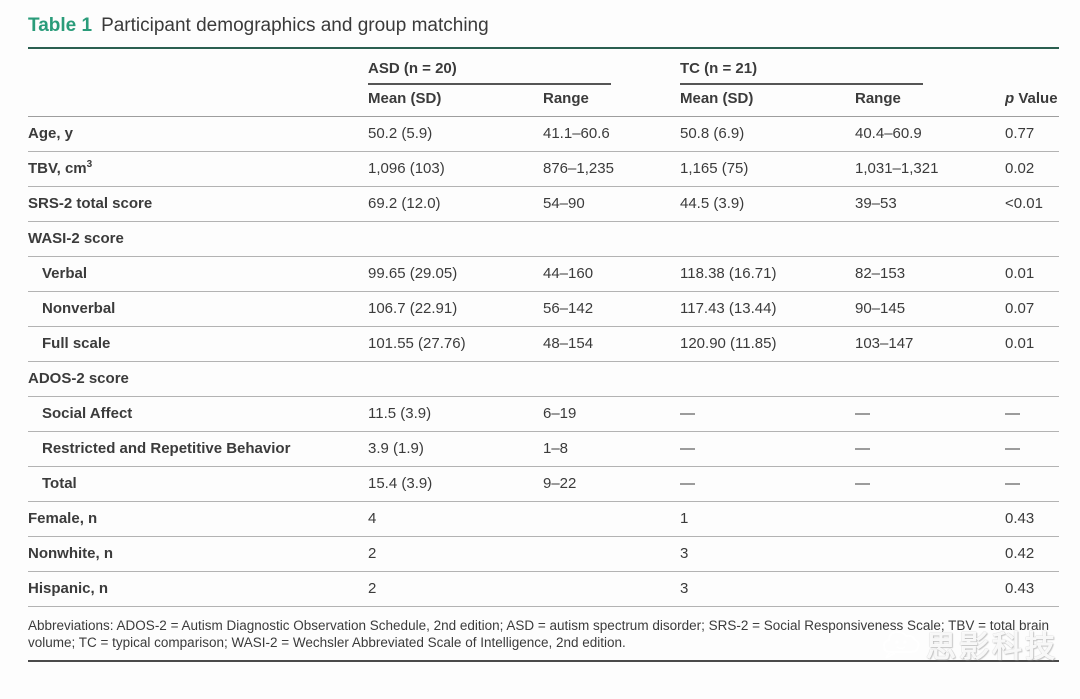 Image resolution: width=1080 pixels, height=699 pixels. What do you see at coordinates (1031, 98) in the screenshot?
I see `column-header-p-value: p Value` at bounding box center [1031, 98].